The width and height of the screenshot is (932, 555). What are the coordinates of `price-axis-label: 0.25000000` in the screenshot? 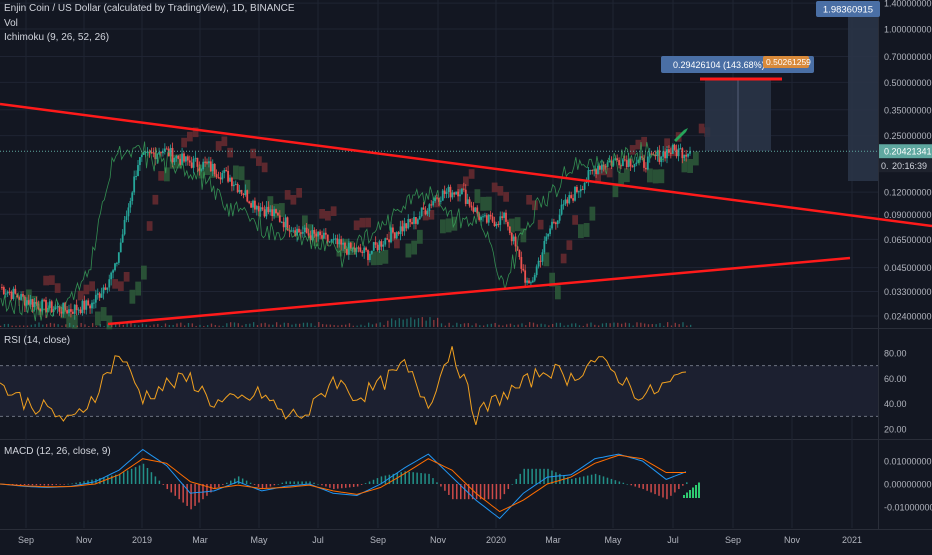 It's located at (908, 136).